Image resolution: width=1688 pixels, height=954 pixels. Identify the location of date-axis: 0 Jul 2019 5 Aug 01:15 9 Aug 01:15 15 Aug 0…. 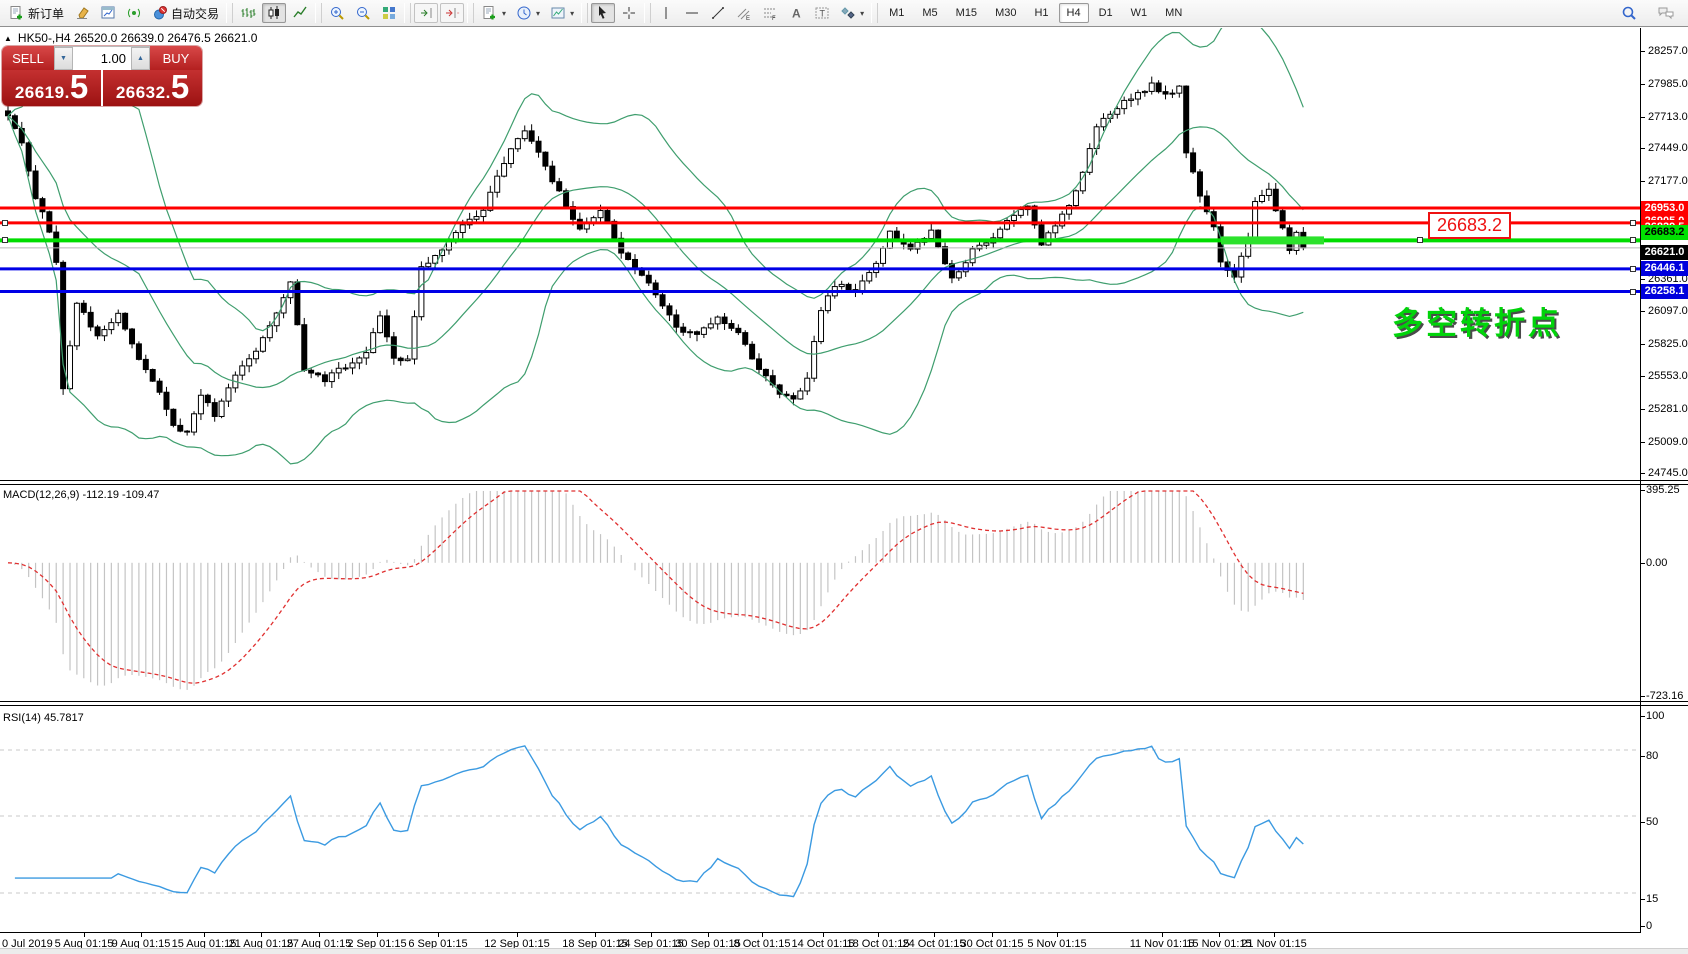
(844, 943).